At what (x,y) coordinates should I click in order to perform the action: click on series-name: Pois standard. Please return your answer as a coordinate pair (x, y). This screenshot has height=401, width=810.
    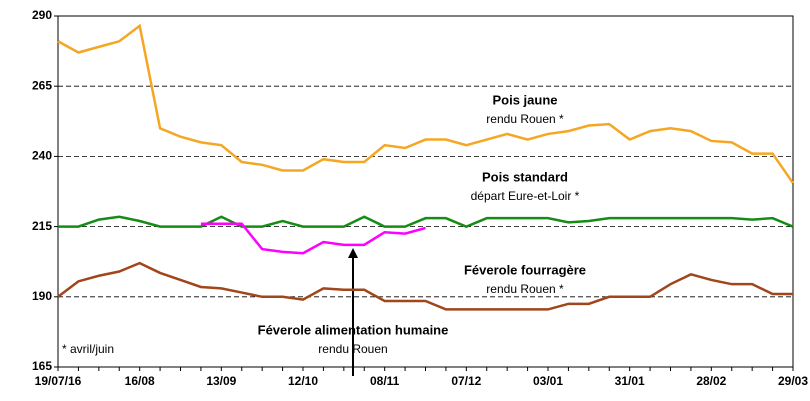
    Looking at the image, I should click on (525, 176).